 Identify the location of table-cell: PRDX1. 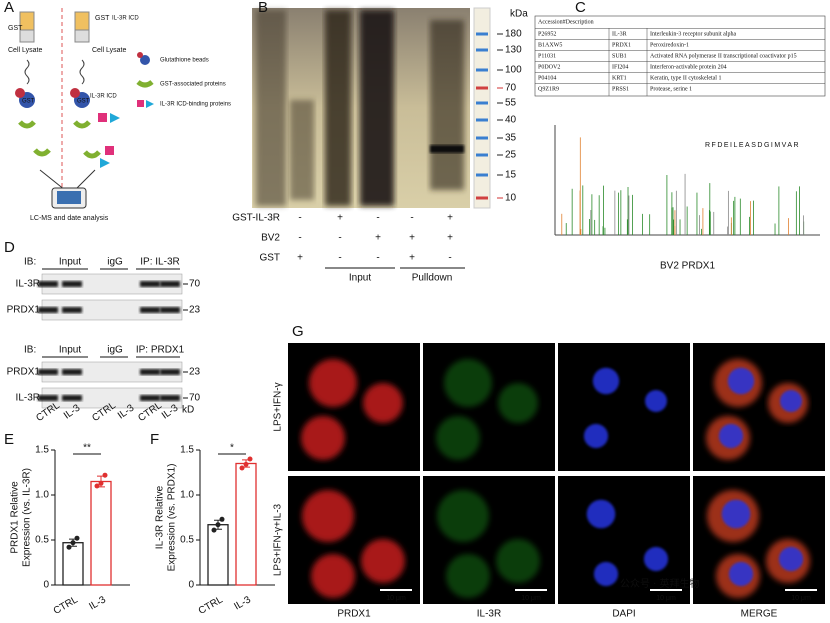
(621, 45).